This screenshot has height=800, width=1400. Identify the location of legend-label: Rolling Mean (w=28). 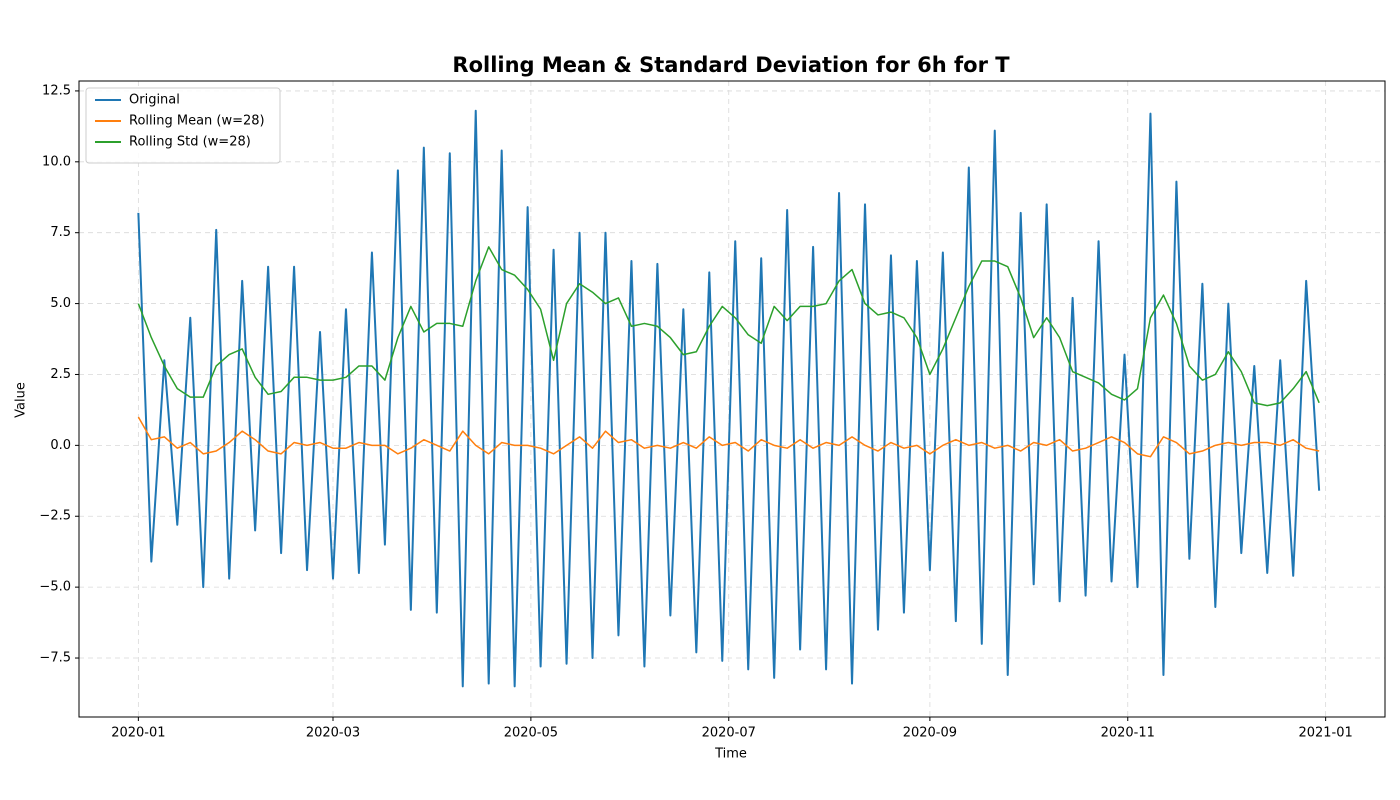
(197, 121).